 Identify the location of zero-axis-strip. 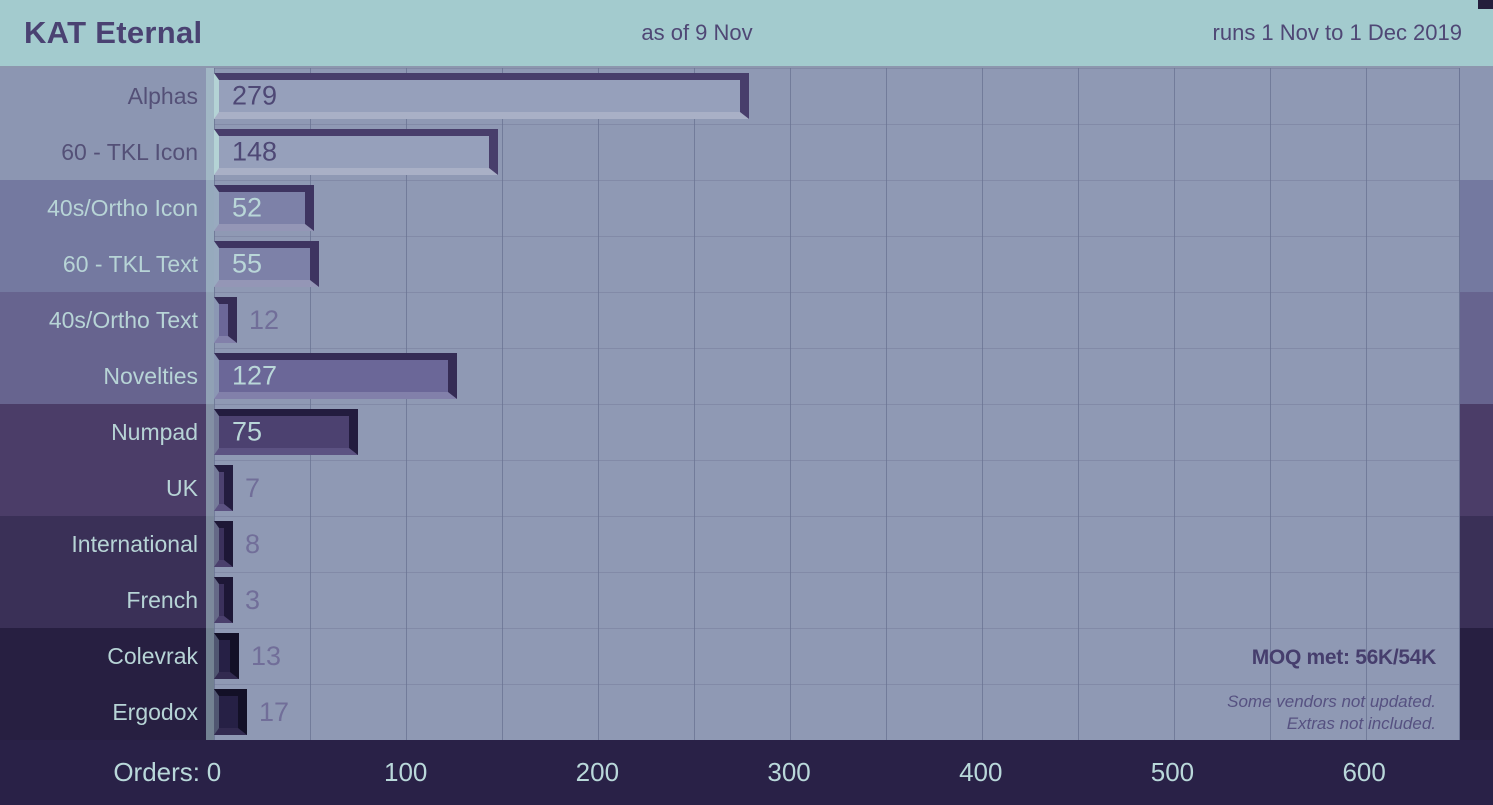
(210, 404).